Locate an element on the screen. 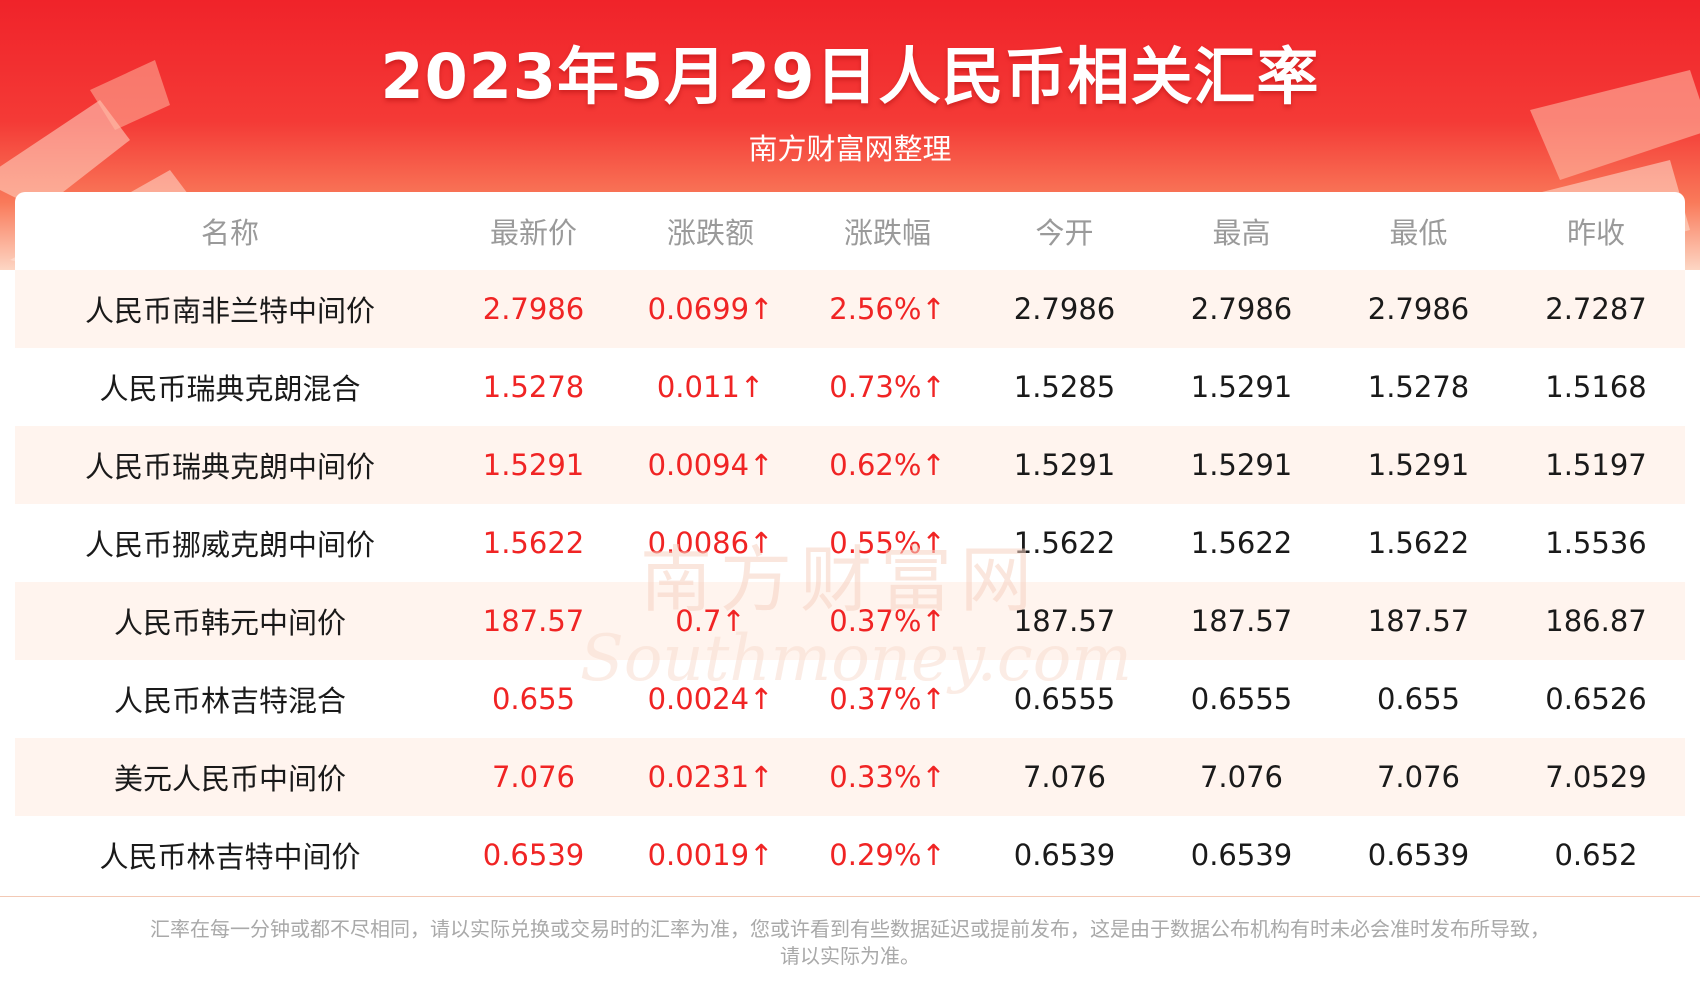 The height and width of the screenshot is (1000, 1700). rate-open: 1.5291 is located at coordinates (1064, 465).